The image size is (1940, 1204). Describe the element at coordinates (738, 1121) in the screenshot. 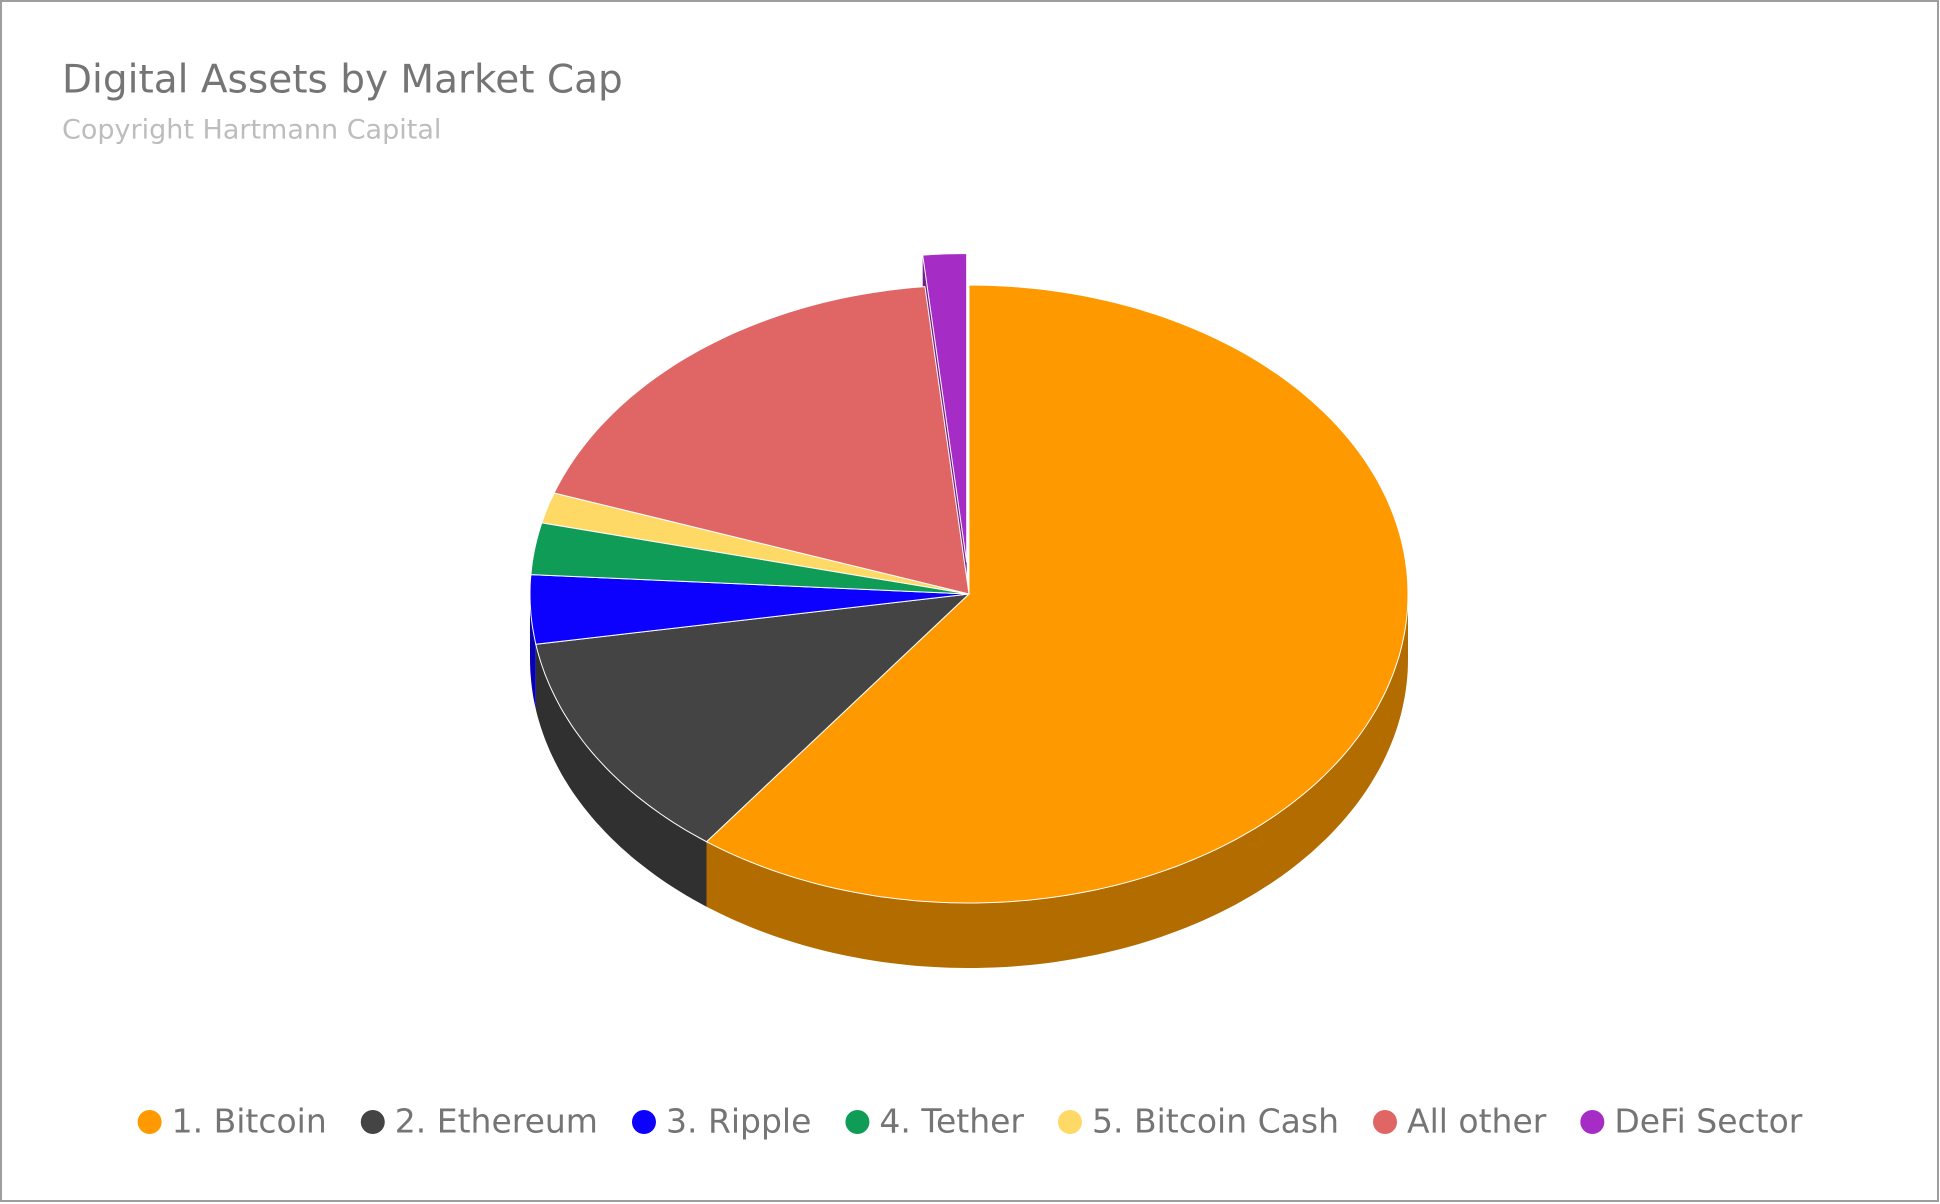

I see `legend-label: 3. Ripple` at that location.